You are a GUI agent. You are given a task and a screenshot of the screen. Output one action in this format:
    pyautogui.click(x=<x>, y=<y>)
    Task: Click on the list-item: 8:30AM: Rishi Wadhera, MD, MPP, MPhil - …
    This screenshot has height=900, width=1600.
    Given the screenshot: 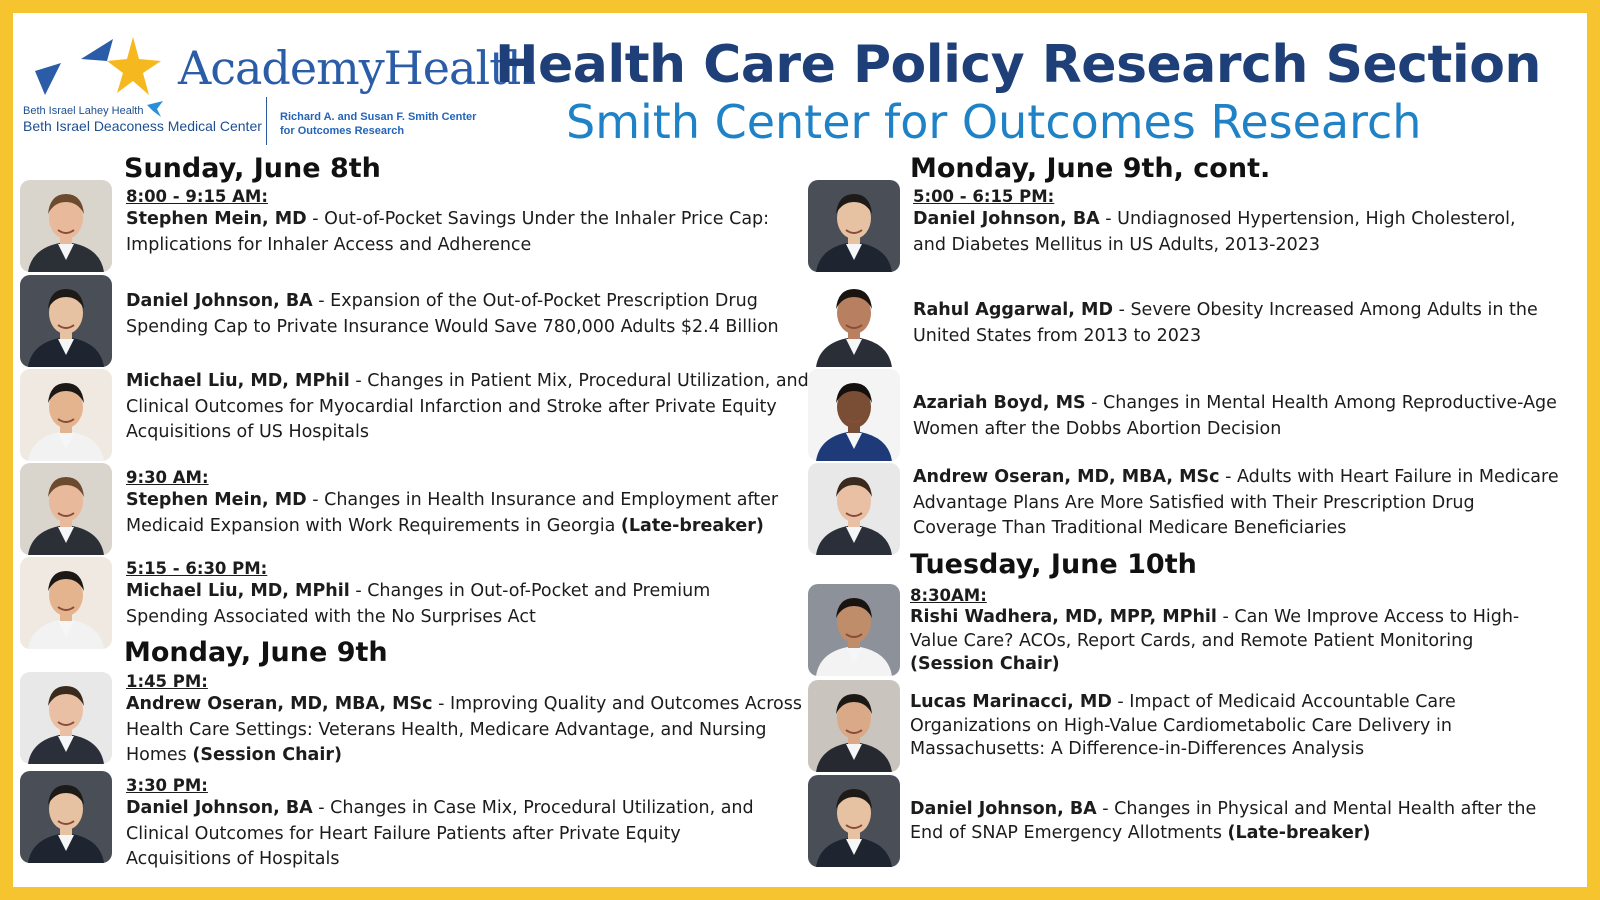 What is the action you would take?
    pyautogui.click(x=1215, y=630)
    